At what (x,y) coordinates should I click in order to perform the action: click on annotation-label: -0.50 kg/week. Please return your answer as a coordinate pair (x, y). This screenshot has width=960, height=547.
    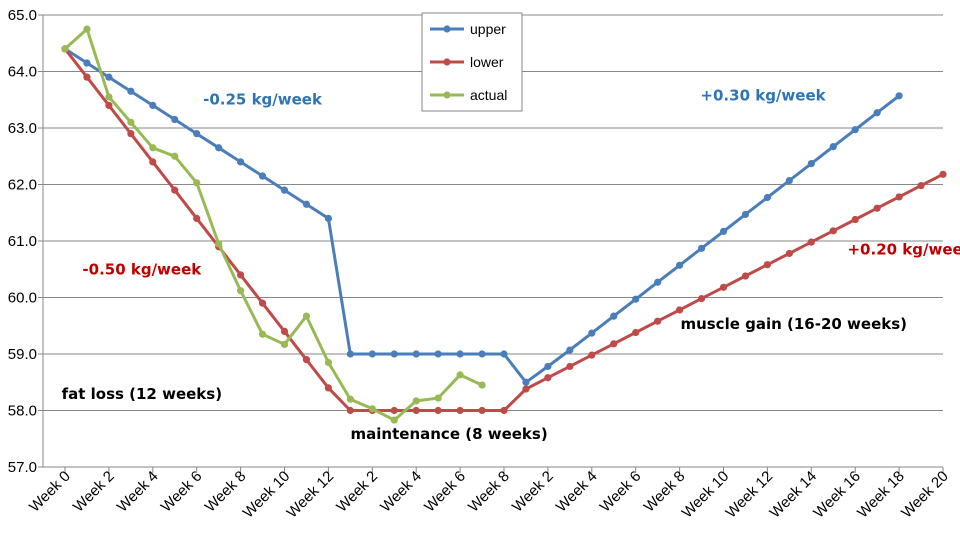
    Looking at the image, I should click on (142, 269).